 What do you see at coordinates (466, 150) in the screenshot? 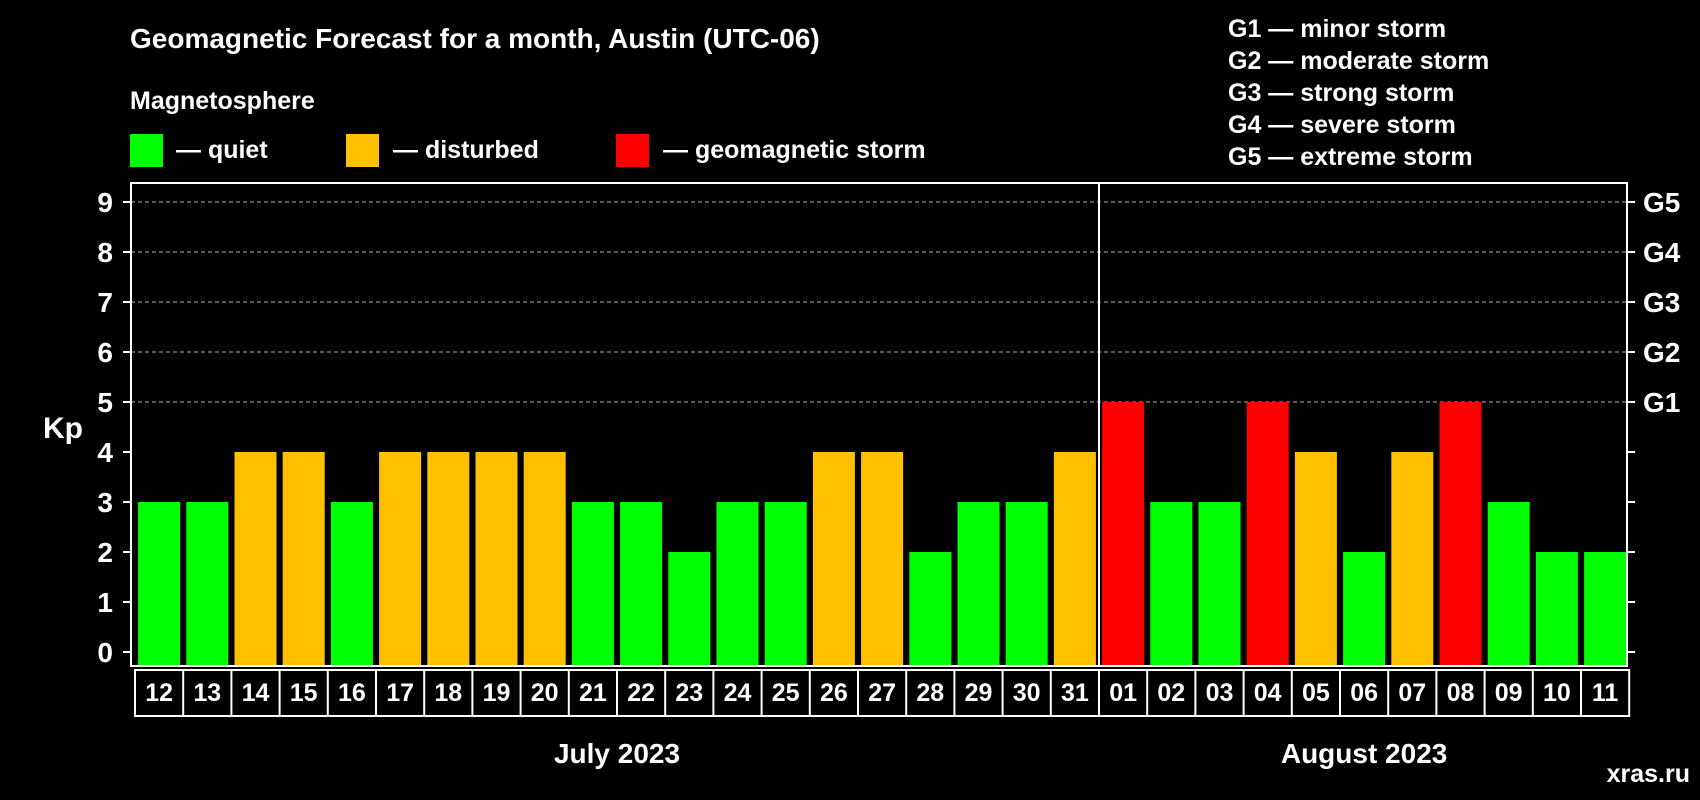
I see `legend-label-disturbed: — disturbed` at bounding box center [466, 150].